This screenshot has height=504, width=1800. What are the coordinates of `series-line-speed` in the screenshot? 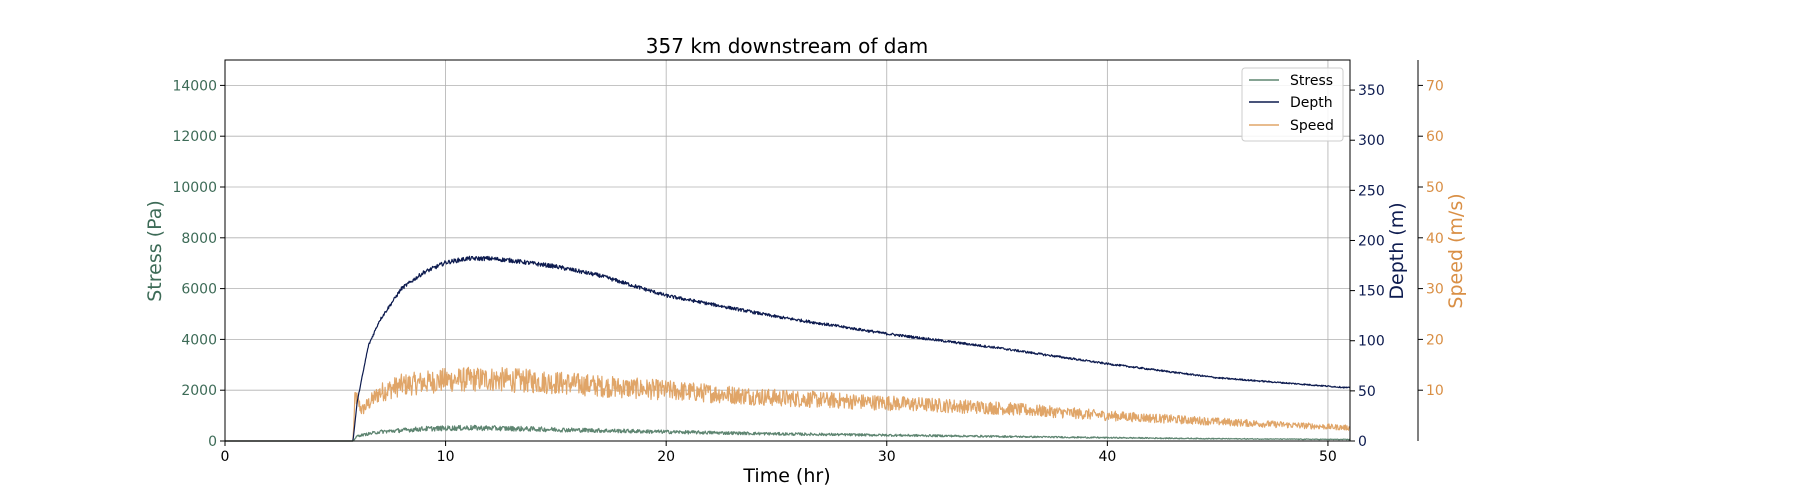 It's located at (787, 404).